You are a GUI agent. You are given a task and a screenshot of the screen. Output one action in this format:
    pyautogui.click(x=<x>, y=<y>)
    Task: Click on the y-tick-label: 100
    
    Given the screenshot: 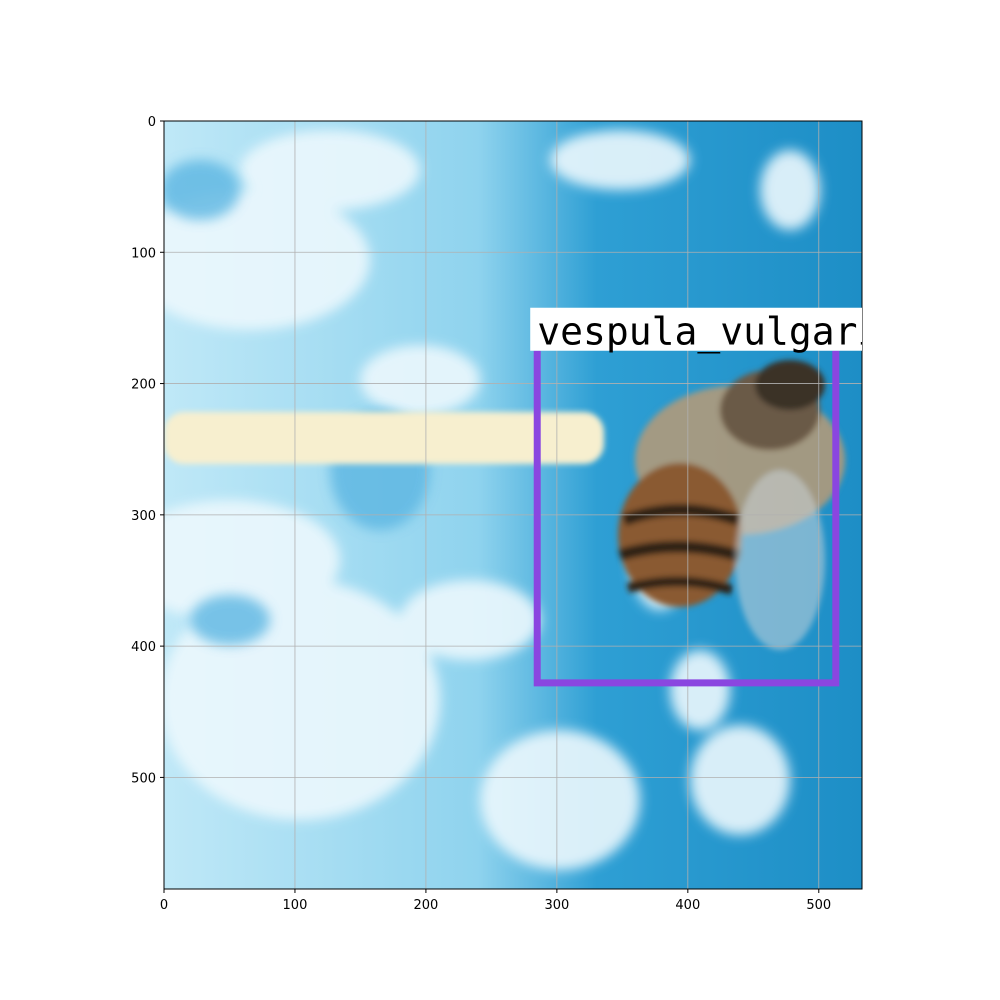 What is the action you would take?
    pyautogui.click(x=143, y=253)
    